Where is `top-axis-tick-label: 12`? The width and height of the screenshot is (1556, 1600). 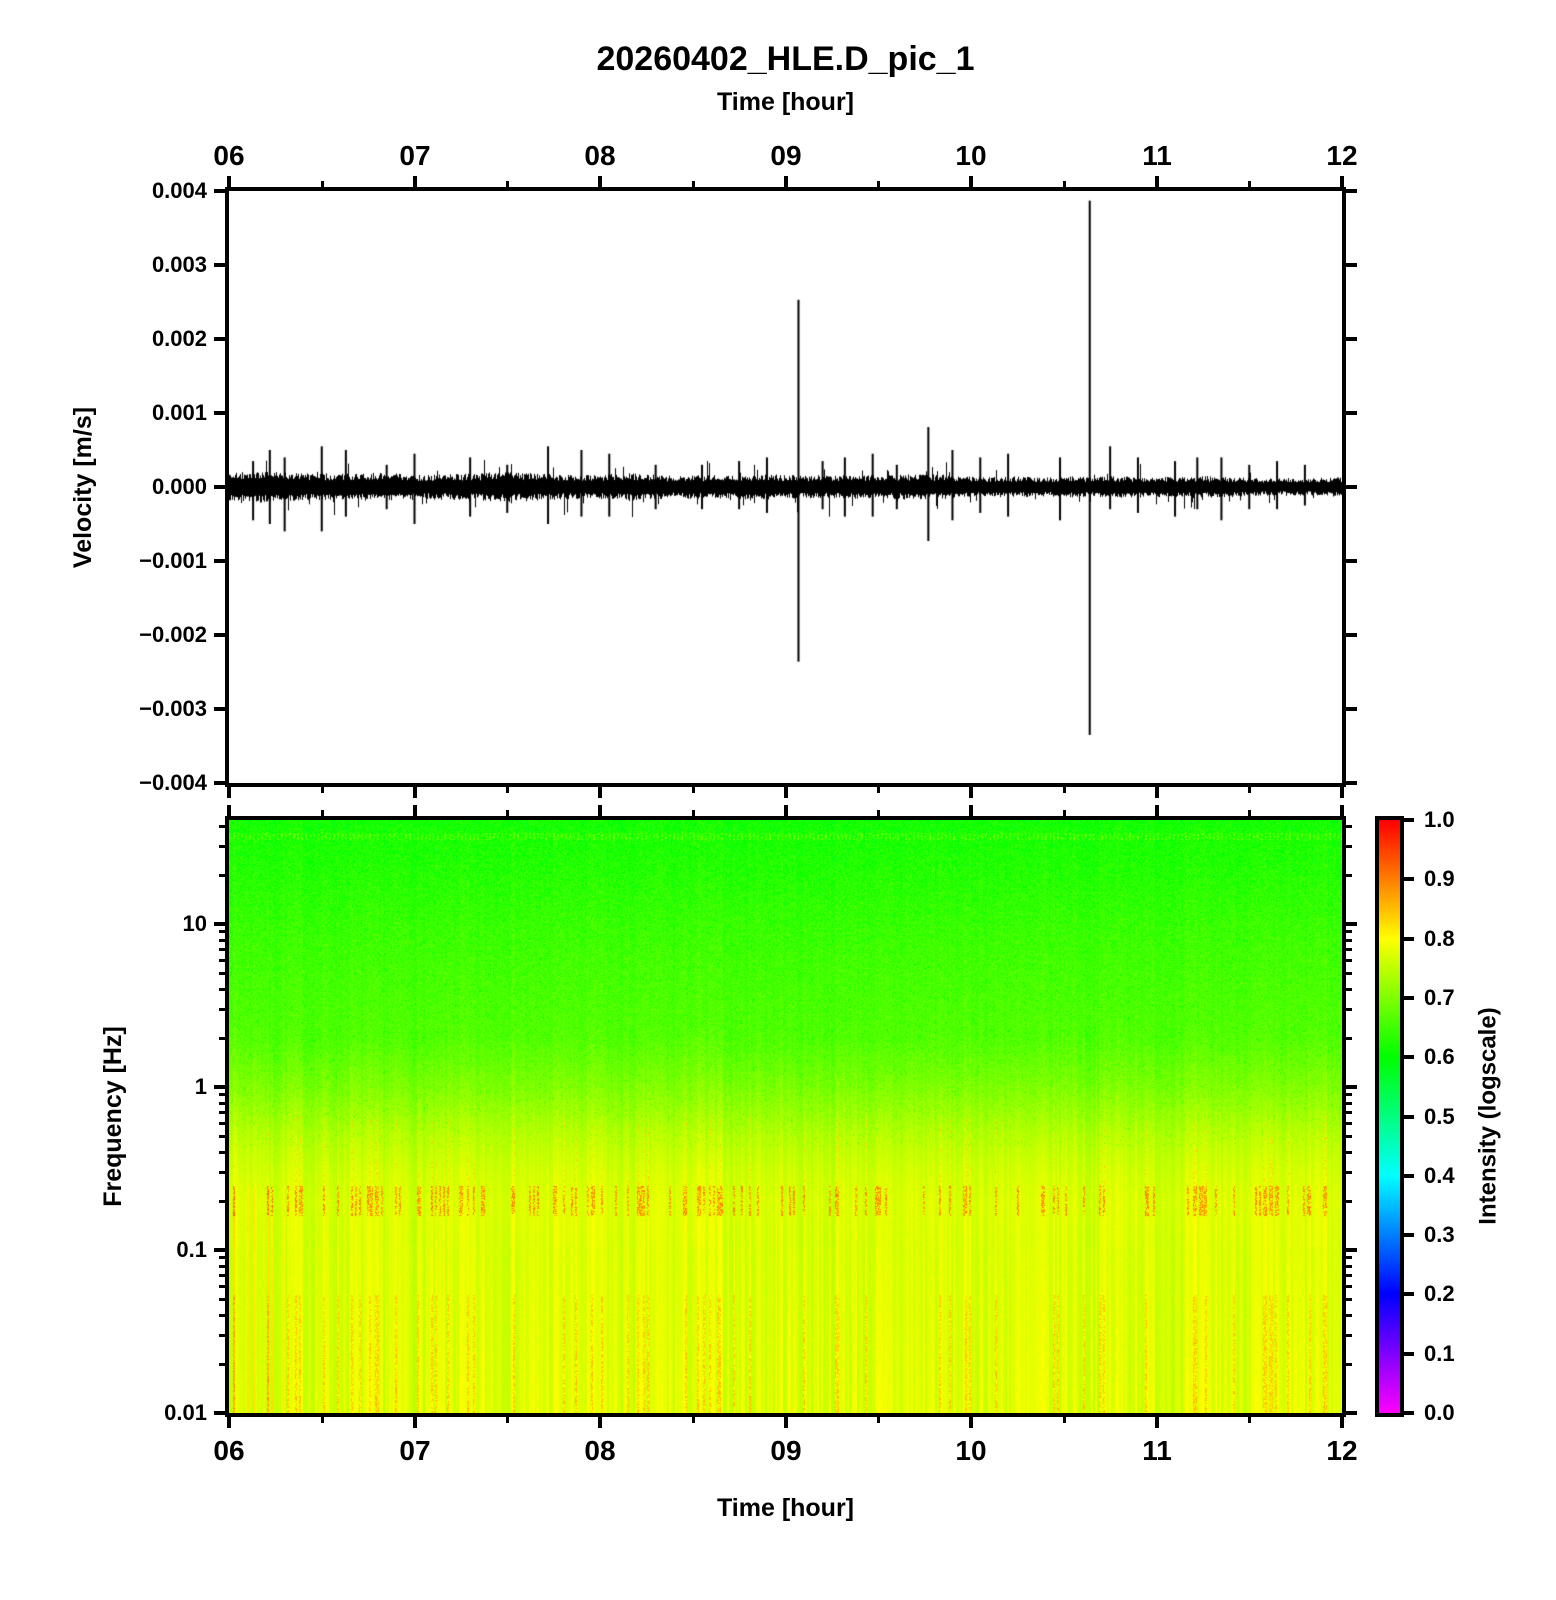
top-axis-tick-label: 12 is located at coordinates (1342, 155).